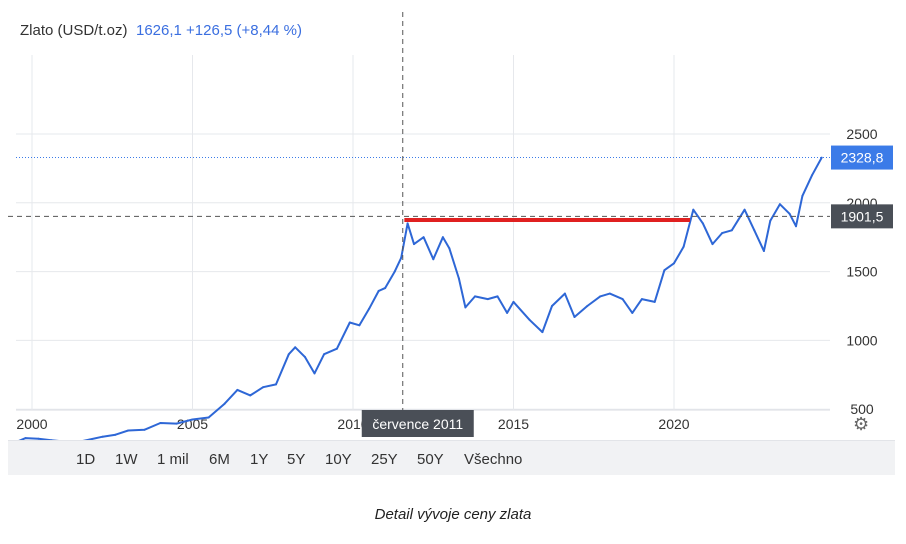 The width and height of the screenshot is (906, 544). What do you see at coordinates (338, 459) in the screenshot?
I see `range-10y-button: 10Y` at bounding box center [338, 459].